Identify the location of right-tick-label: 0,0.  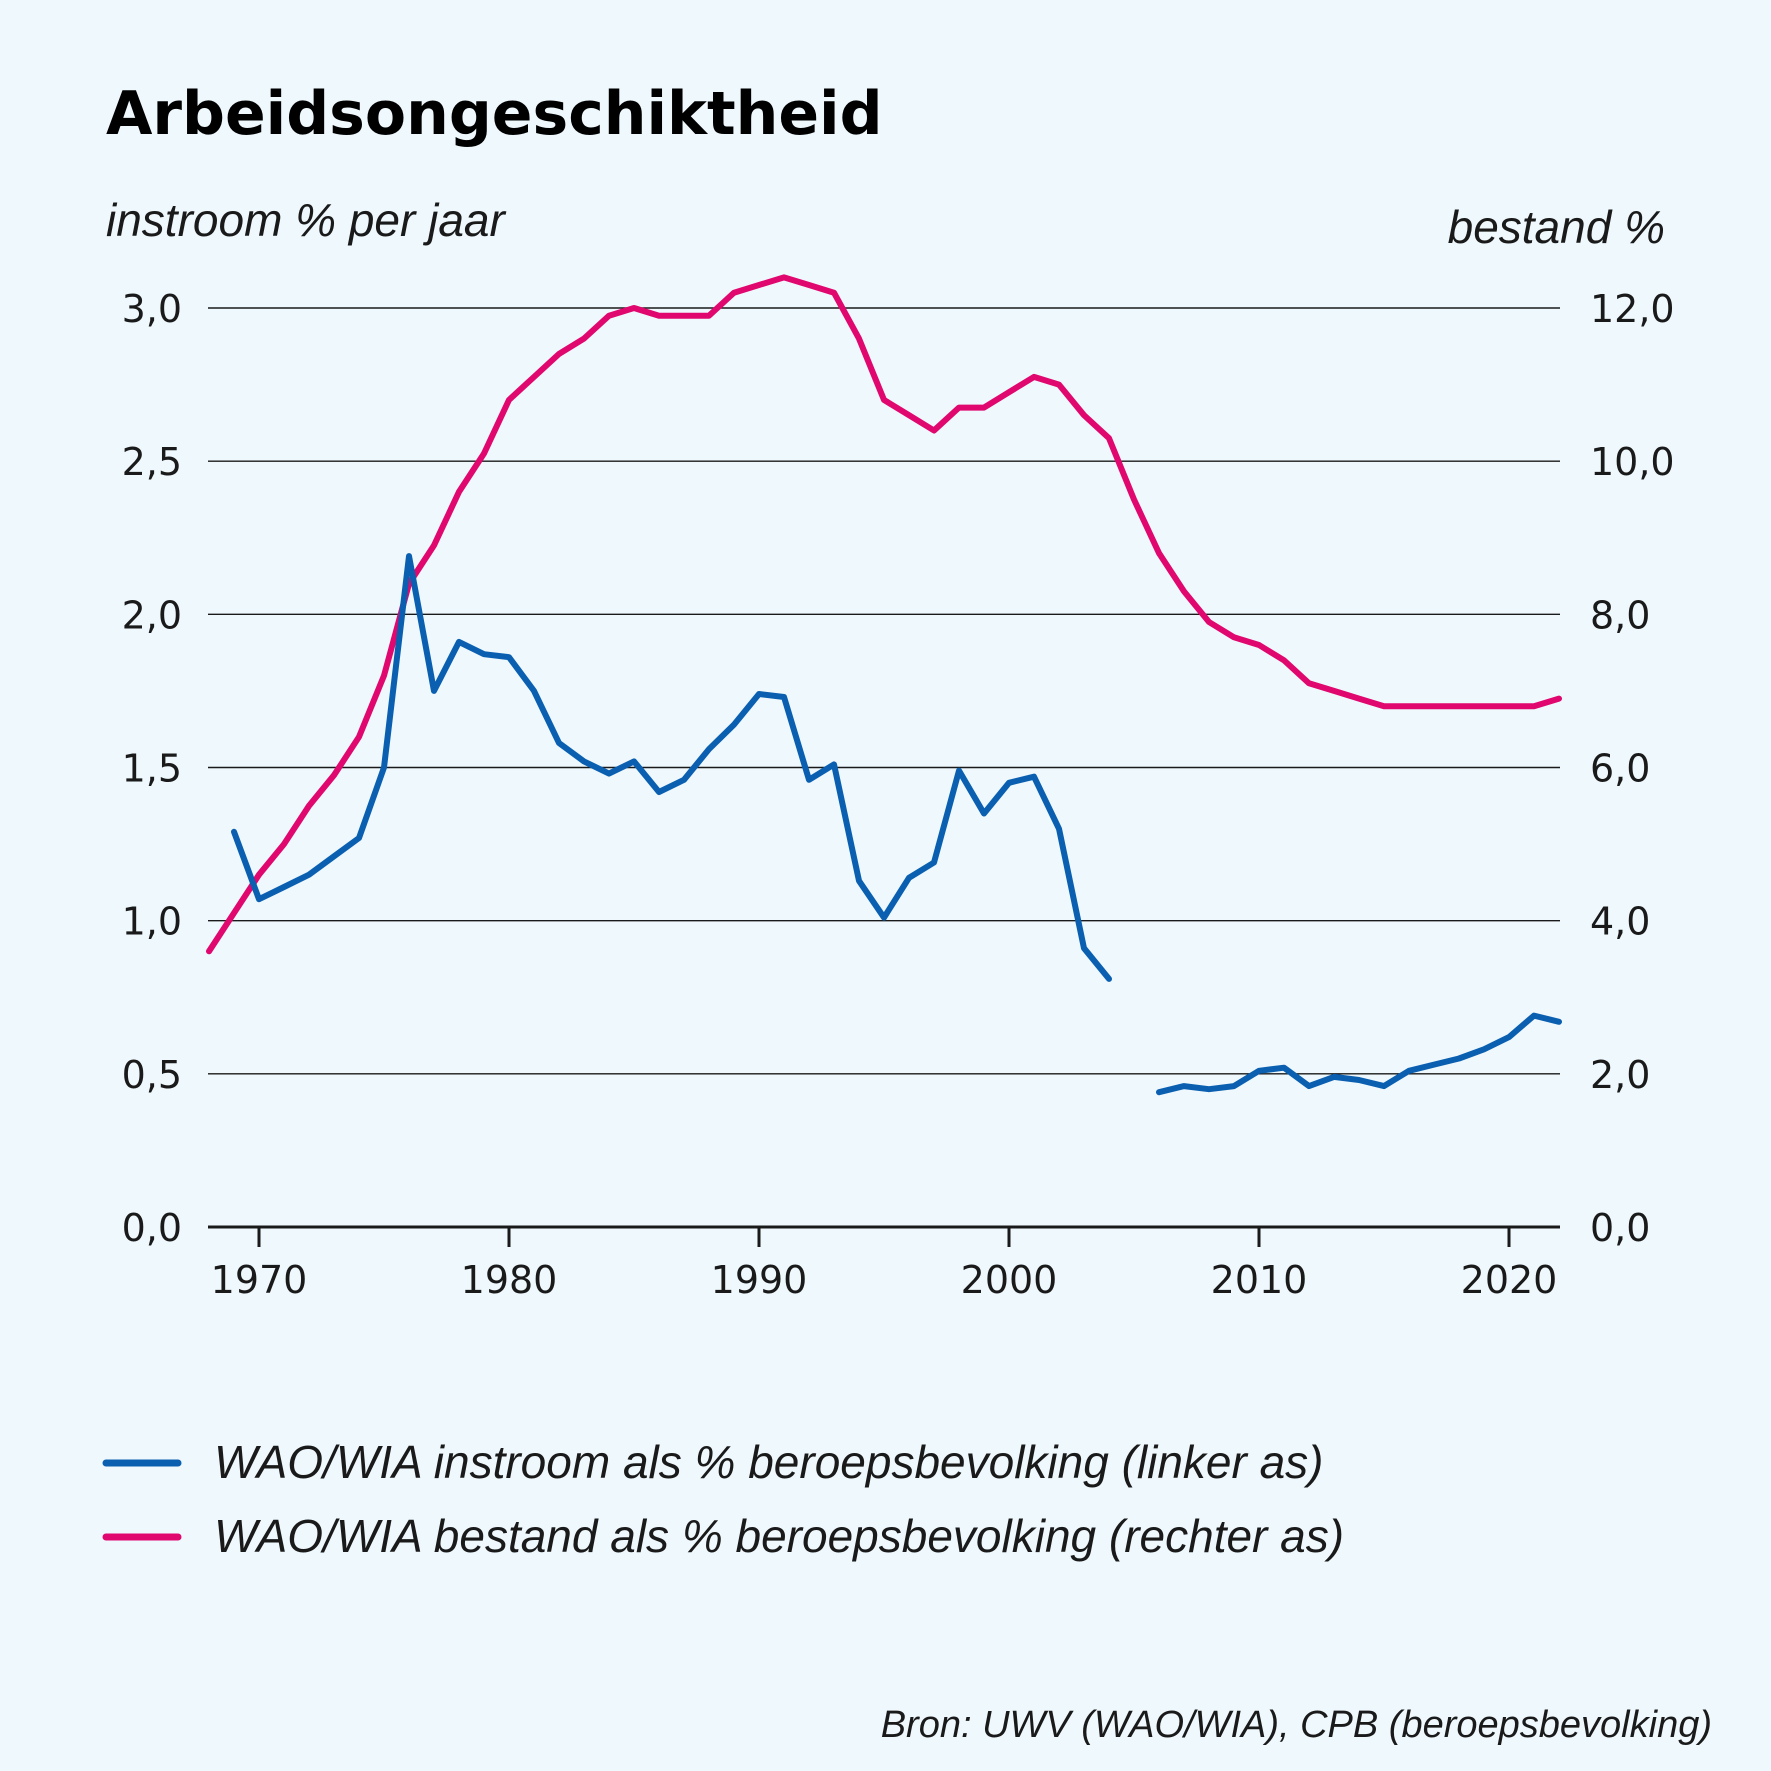
(1620, 1228).